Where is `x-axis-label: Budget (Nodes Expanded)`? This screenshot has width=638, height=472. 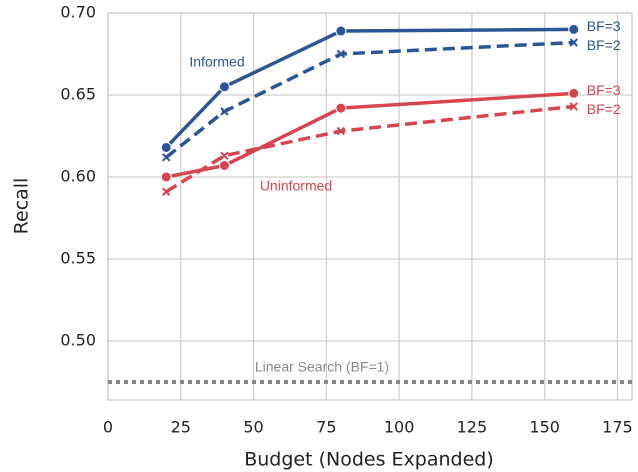 x-axis-label: Budget (Nodes Expanded) is located at coordinates (369, 460).